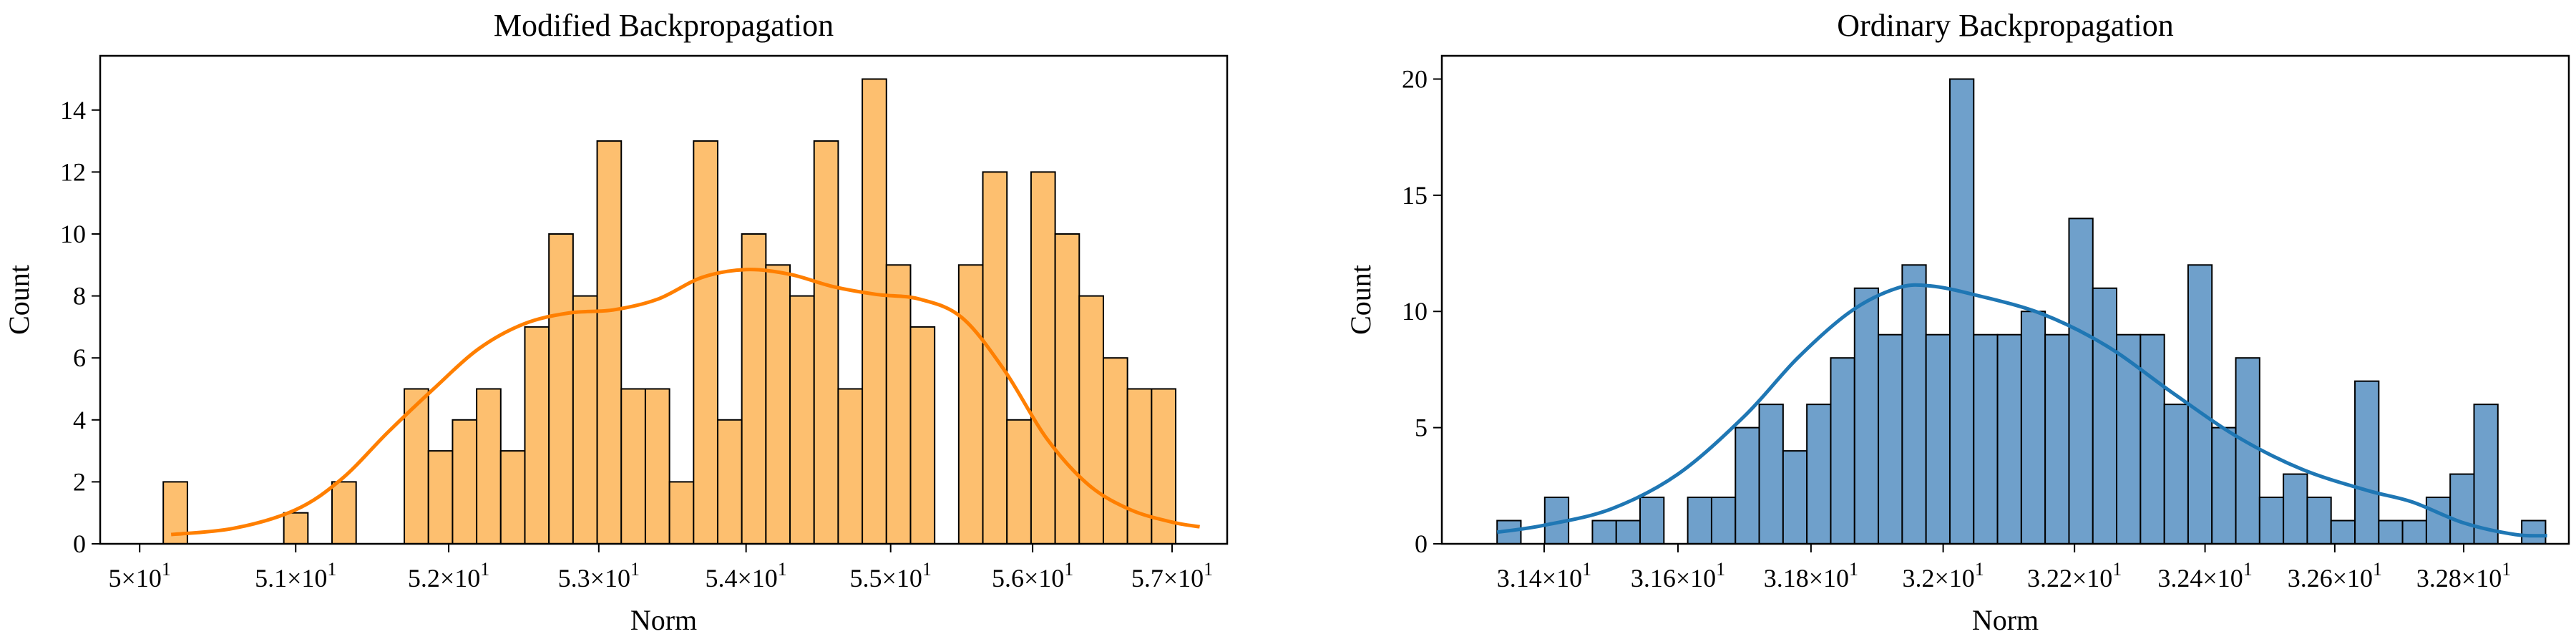 This screenshot has height=644, width=2576. Describe the element at coordinates (1415, 195) in the screenshot. I see `y-tick-label: 15` at that location.